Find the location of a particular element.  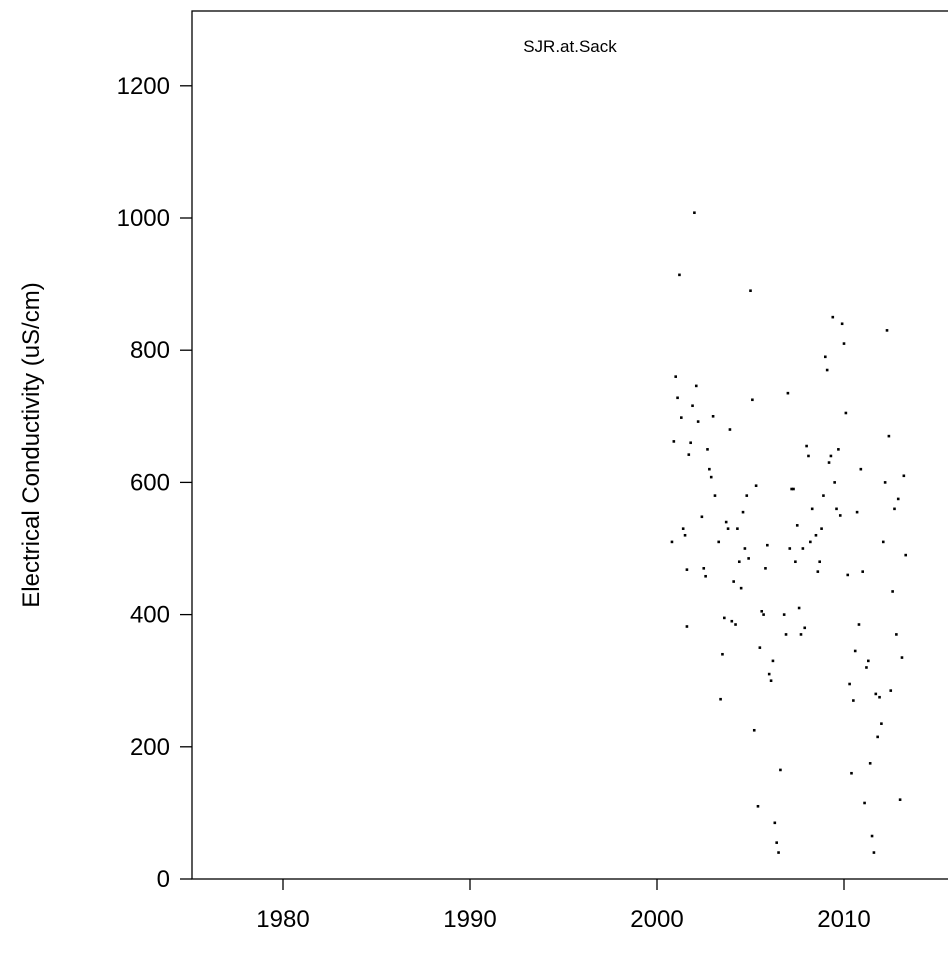

x-tick-label-2010: 2010 is located at coordinates (843, 919).